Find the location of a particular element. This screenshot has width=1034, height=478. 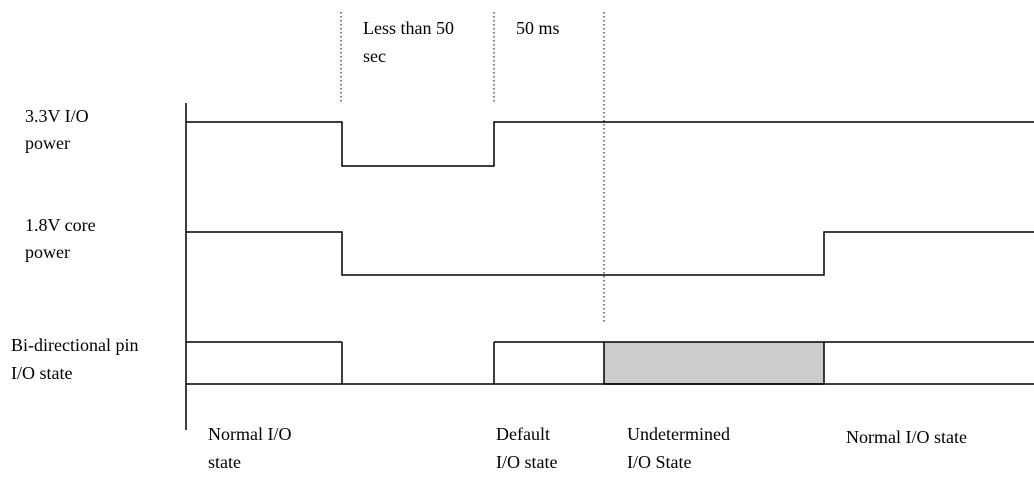

core-power-waveform is located at coordinates (610, 253).